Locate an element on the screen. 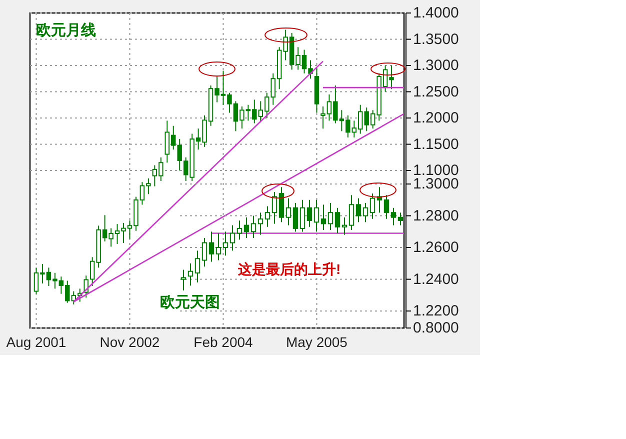 This screenshot has height=439, width=626. y-tick-label: 1.2200 is located at coordinates (436, 311).